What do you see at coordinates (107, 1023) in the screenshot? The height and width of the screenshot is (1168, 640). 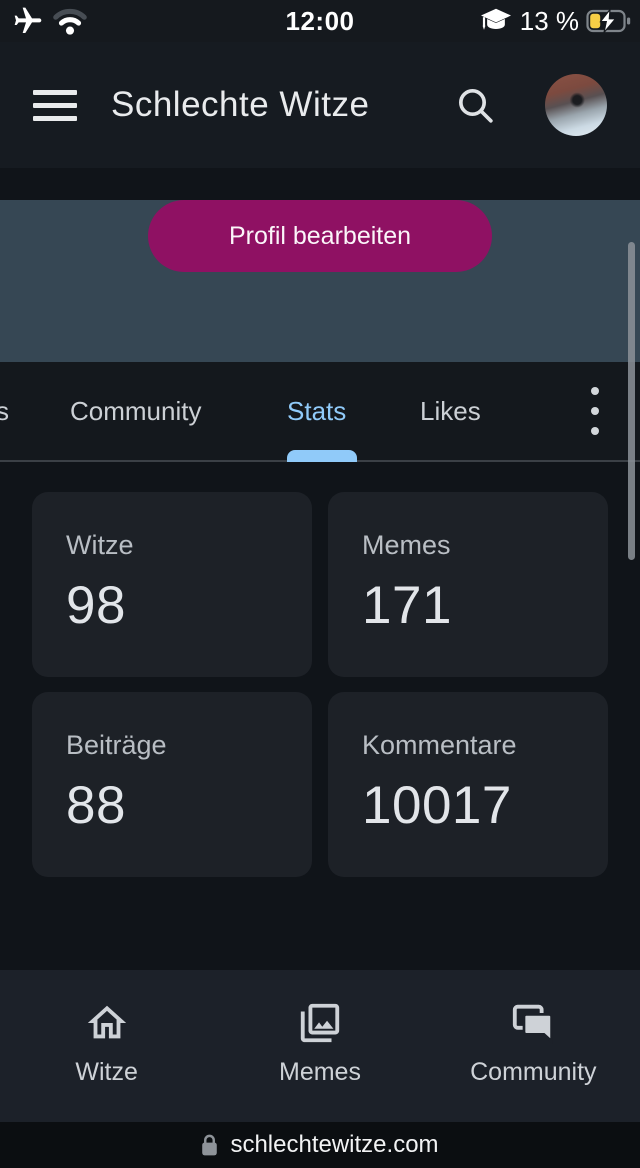 I see `home-icon` at bounding box center [107, 1023].